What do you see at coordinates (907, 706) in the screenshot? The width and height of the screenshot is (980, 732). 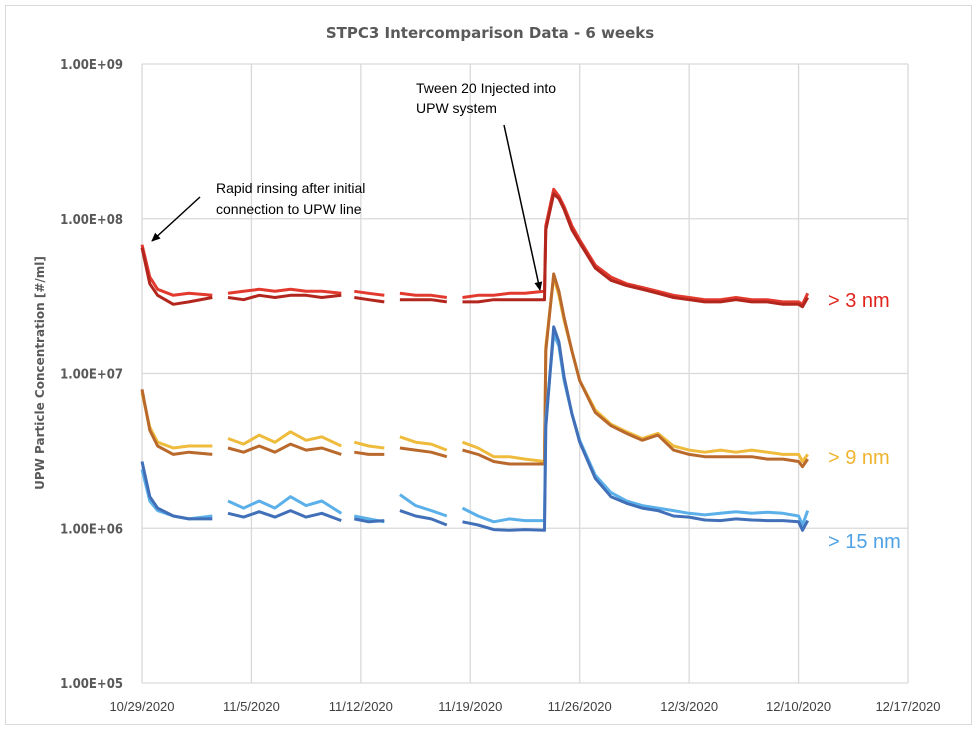 I see `x-tick-label: 12/17/2020` at bounding box center [907, 706].